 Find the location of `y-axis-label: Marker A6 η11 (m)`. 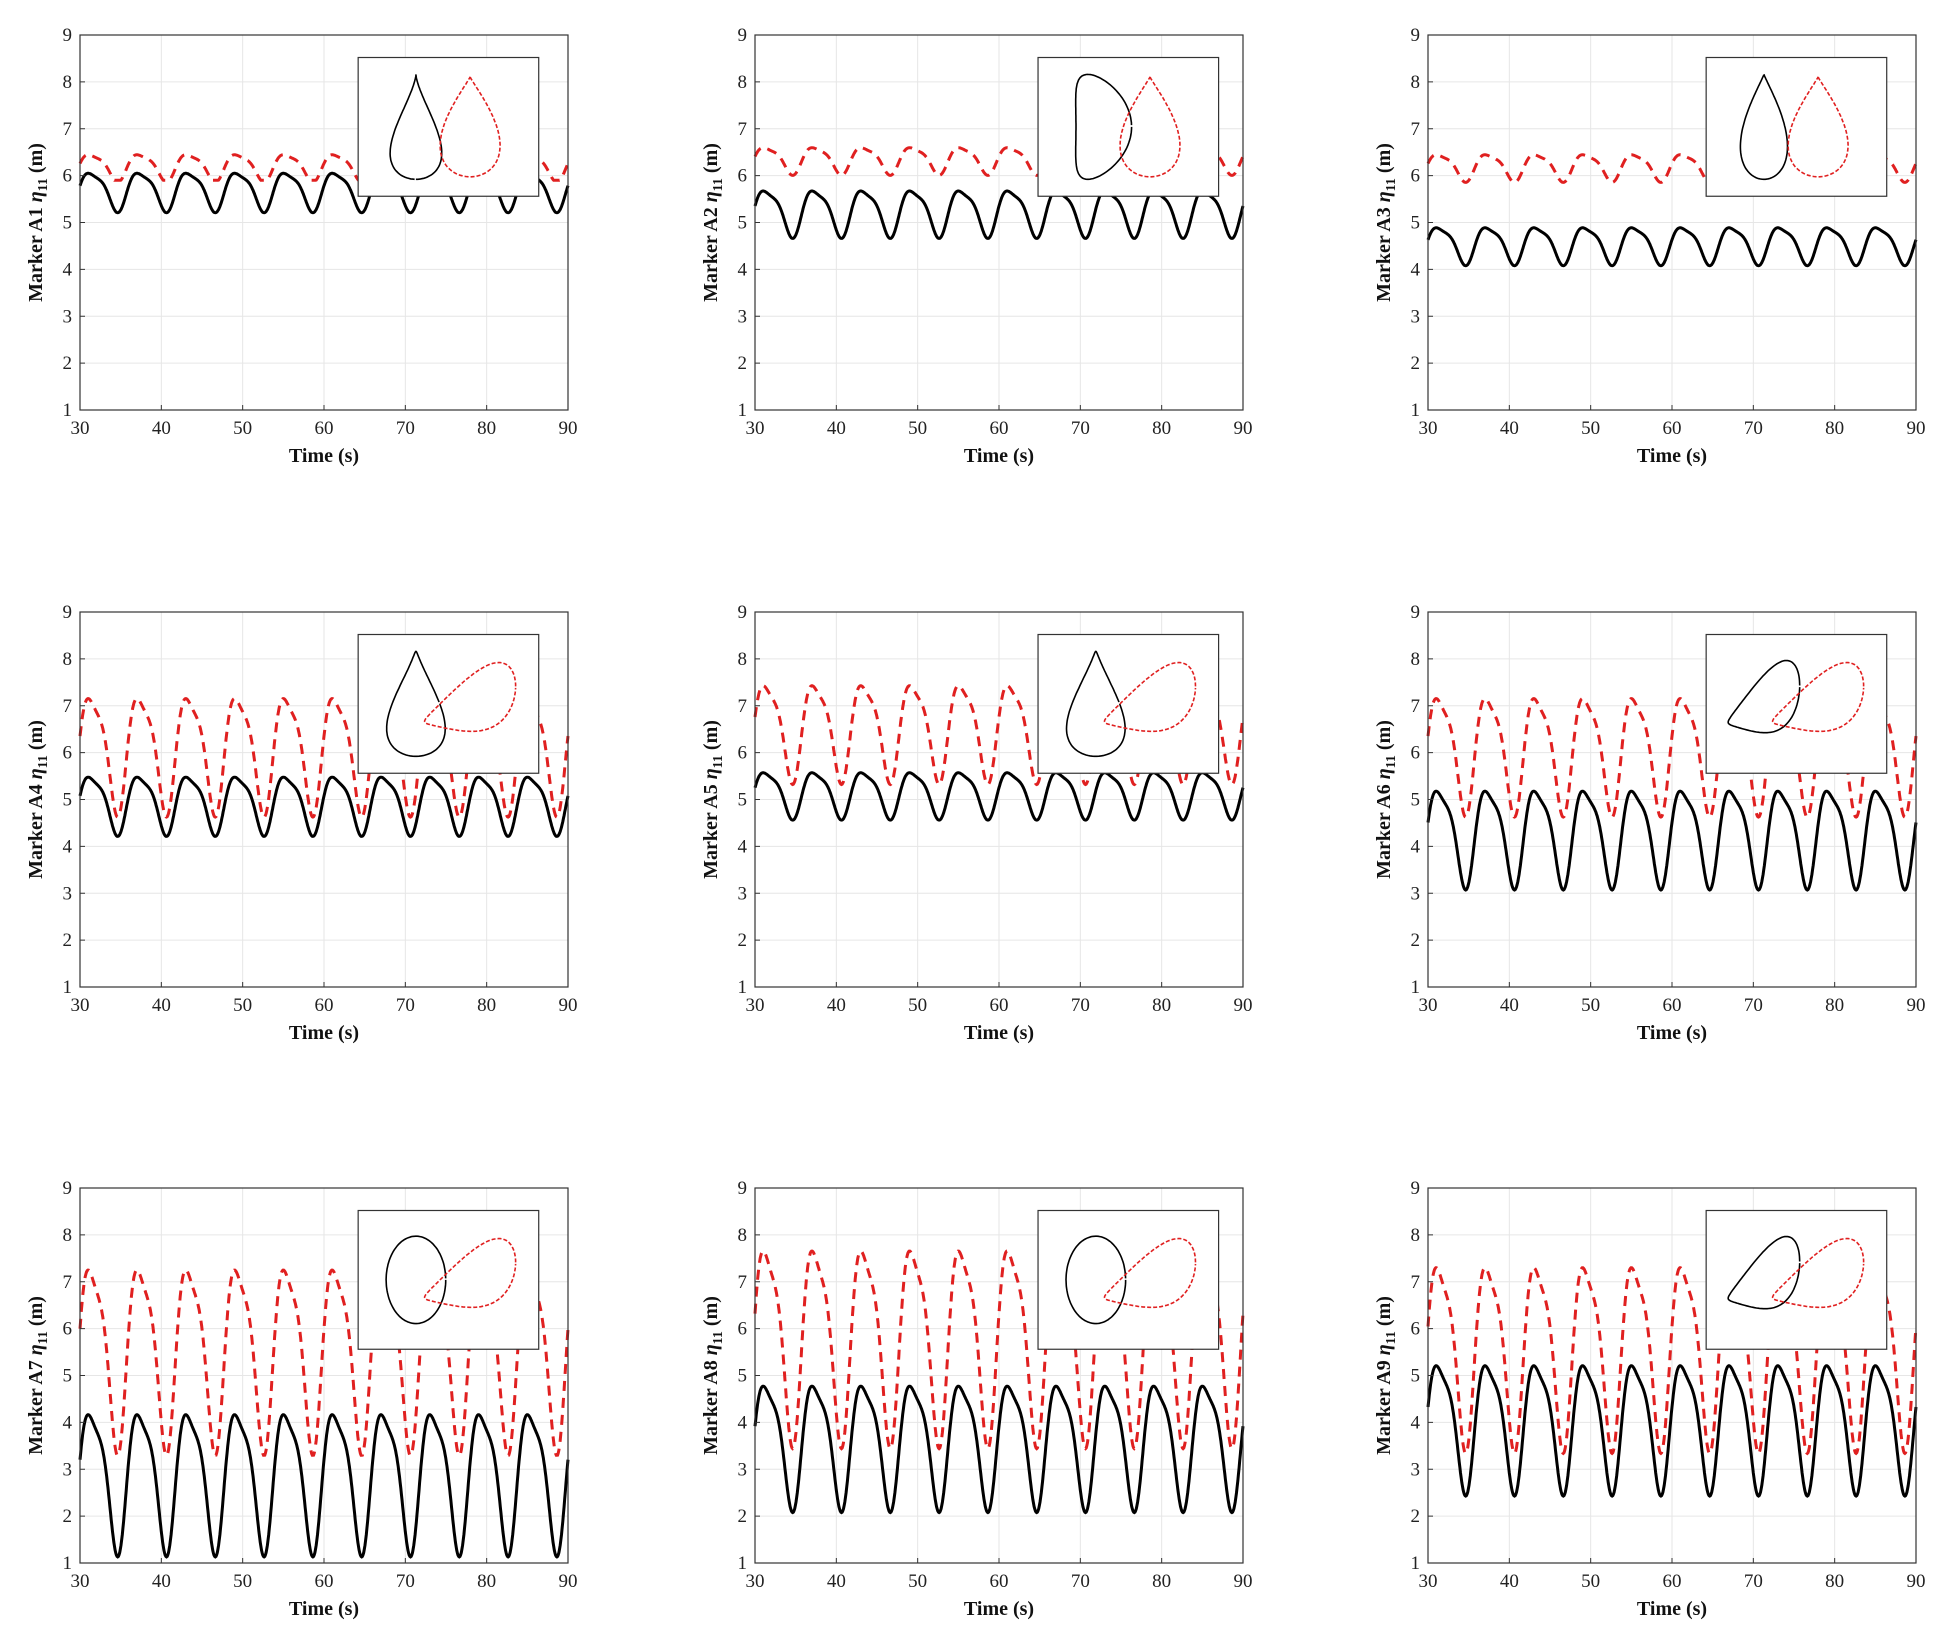

y-axis-label: Marker A6 η11 (m) is located at coordinates (1386, 799).